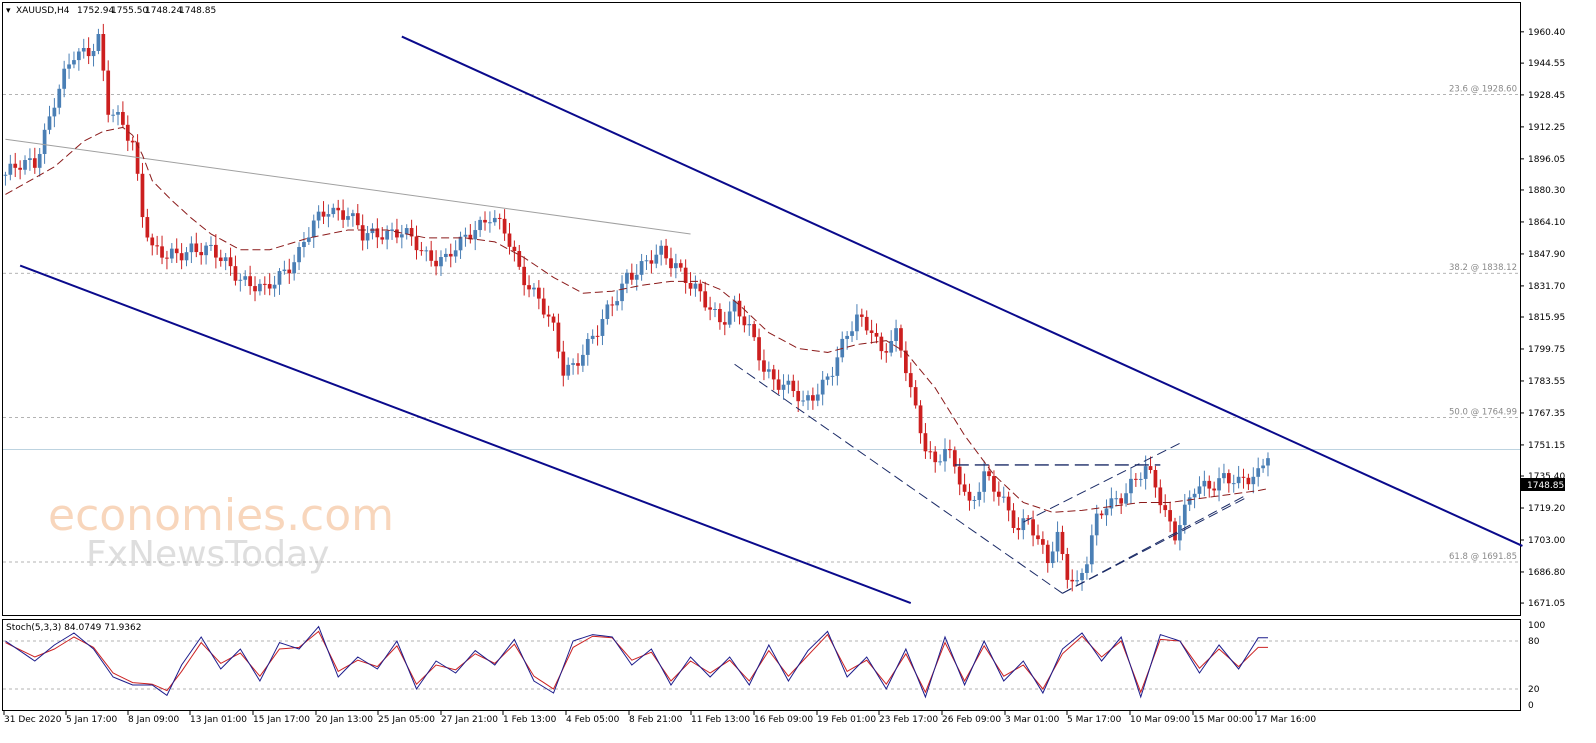  I want to click on stoch-signal-line, so click(636, 662).